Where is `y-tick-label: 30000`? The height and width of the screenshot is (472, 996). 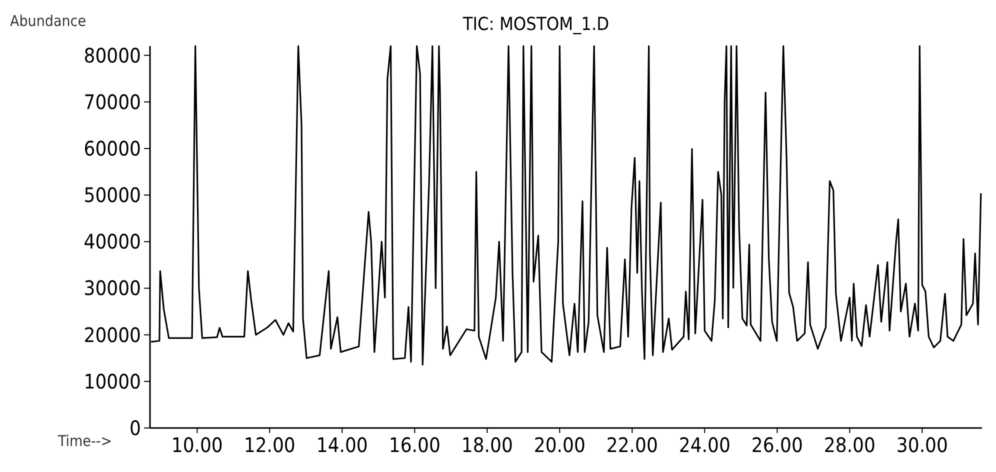 y-tick-label: 30000 is located at coordinates (112, 288).